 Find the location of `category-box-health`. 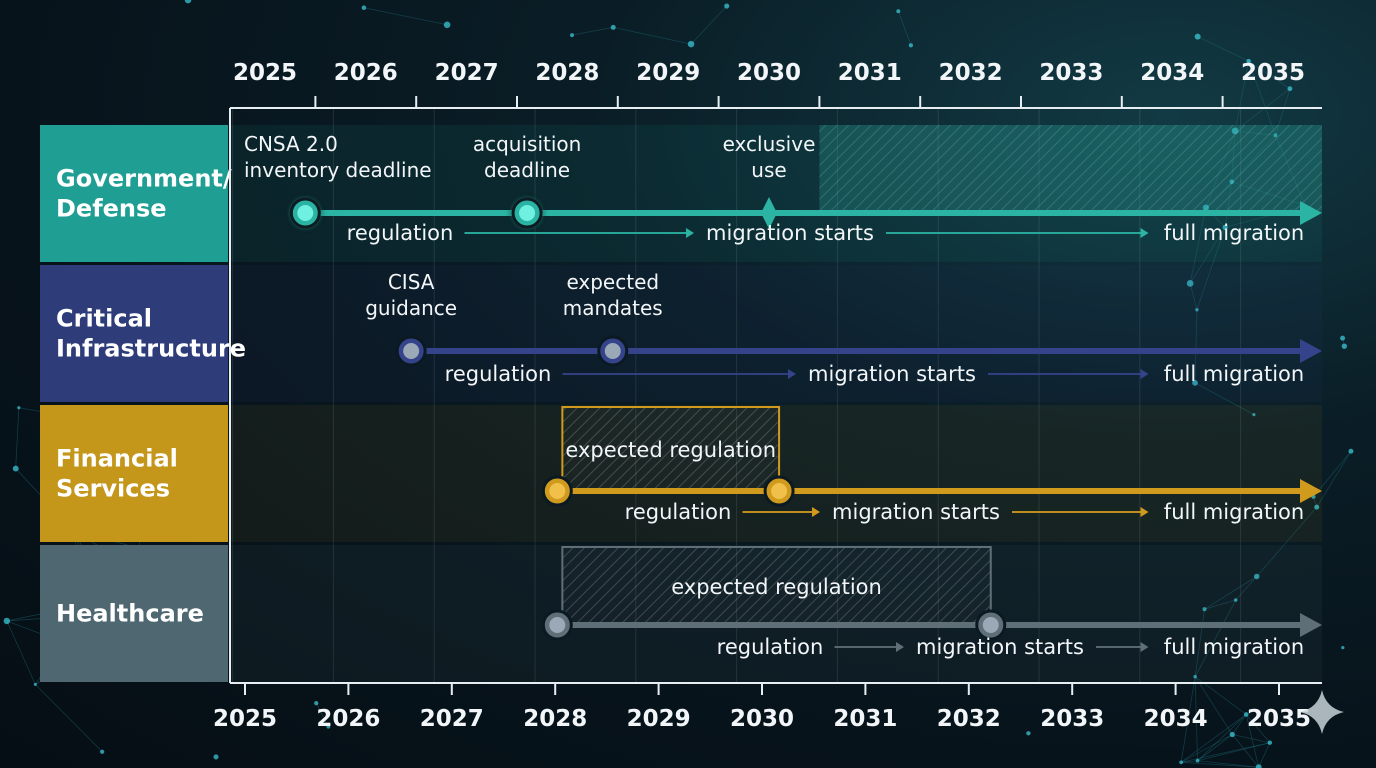

category-box-health is located at coordinates (134, 613).